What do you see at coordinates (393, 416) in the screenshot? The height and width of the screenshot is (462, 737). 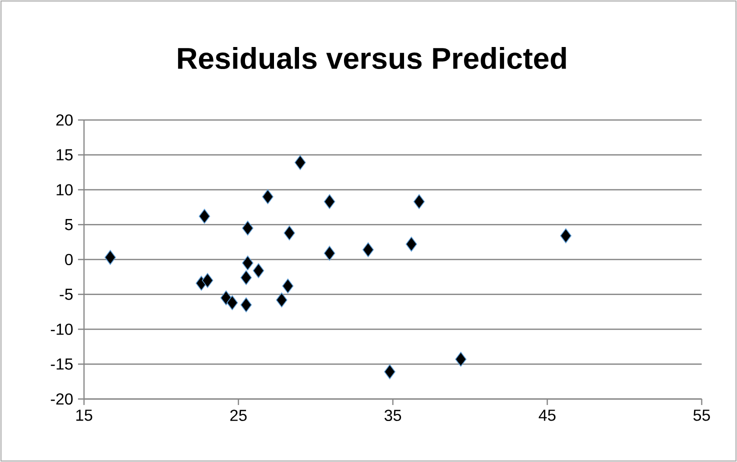 I see `x-tick-label: 35` at bounding box center [393, 416].